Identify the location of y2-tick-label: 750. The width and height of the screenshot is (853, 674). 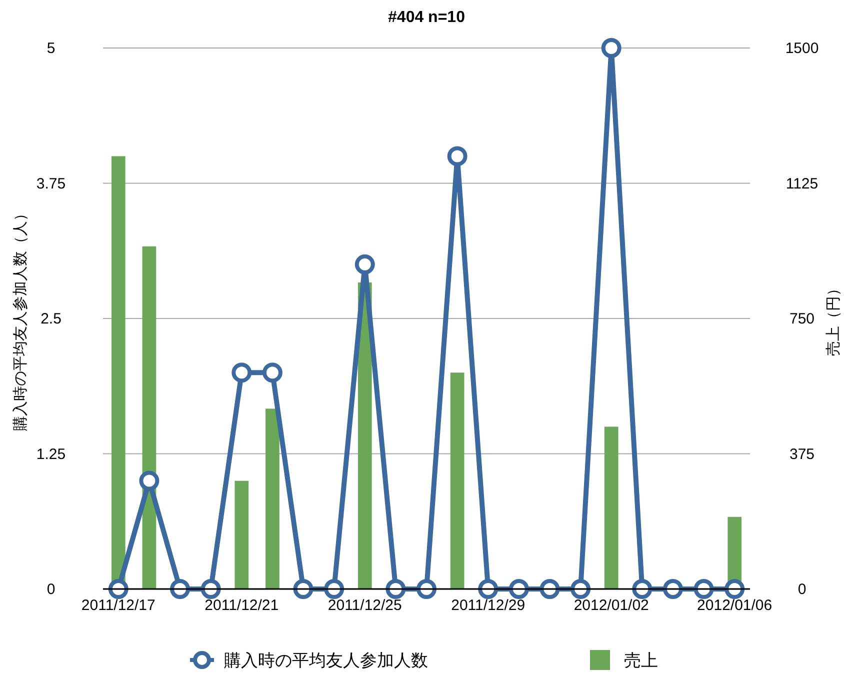
(802, 319).